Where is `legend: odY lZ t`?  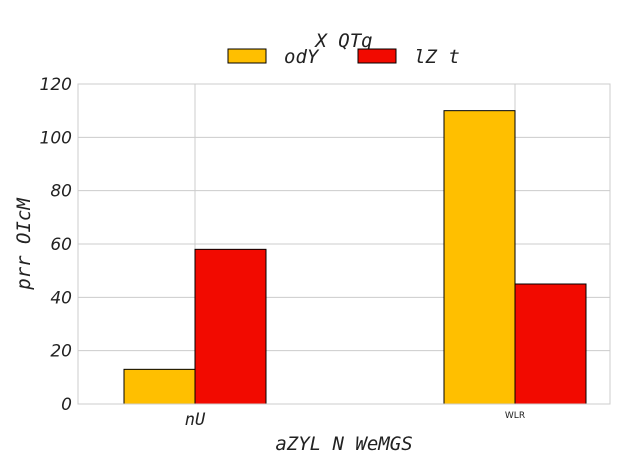
legend: odY lZ t is located at coordinates (343, 57).